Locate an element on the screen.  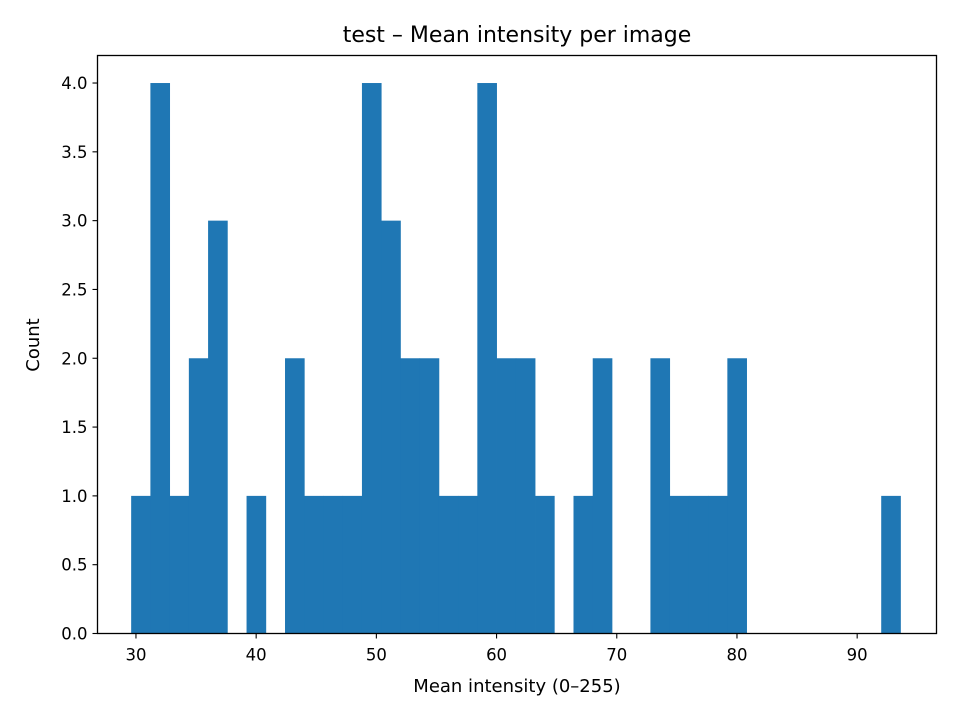
x-tick-label: 80 is located at coordinates (736, 655).